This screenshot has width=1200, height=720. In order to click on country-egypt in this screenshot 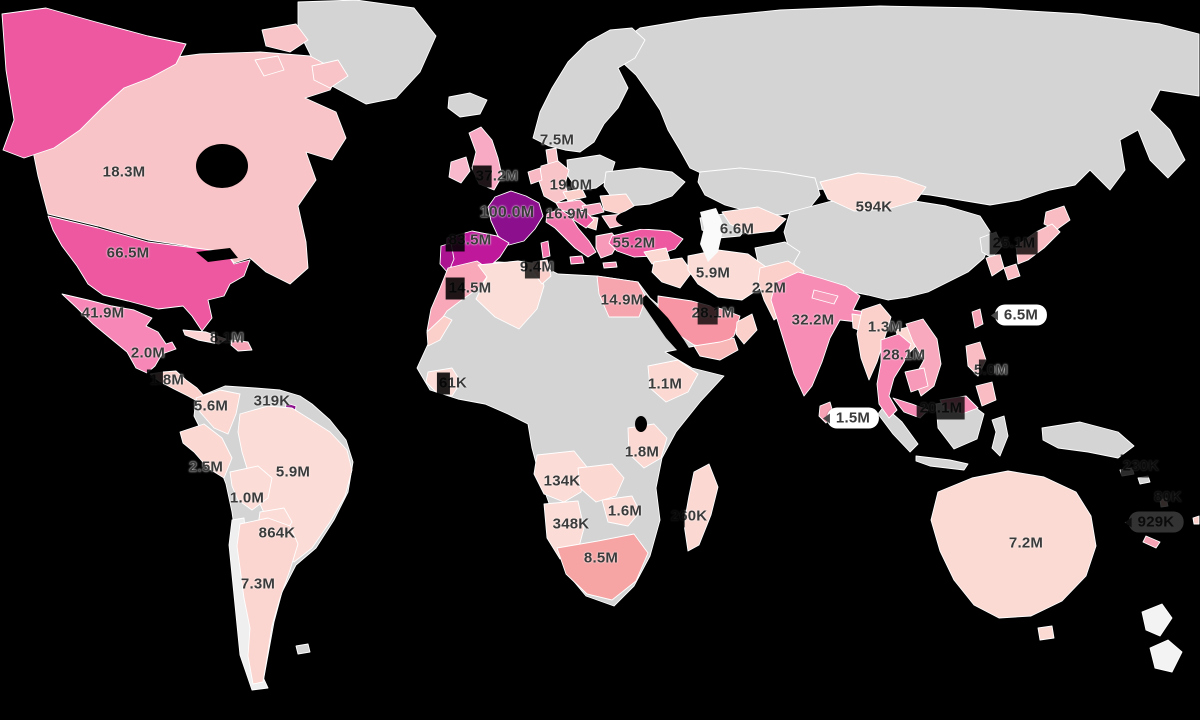, I will do `click(621, 296)`.